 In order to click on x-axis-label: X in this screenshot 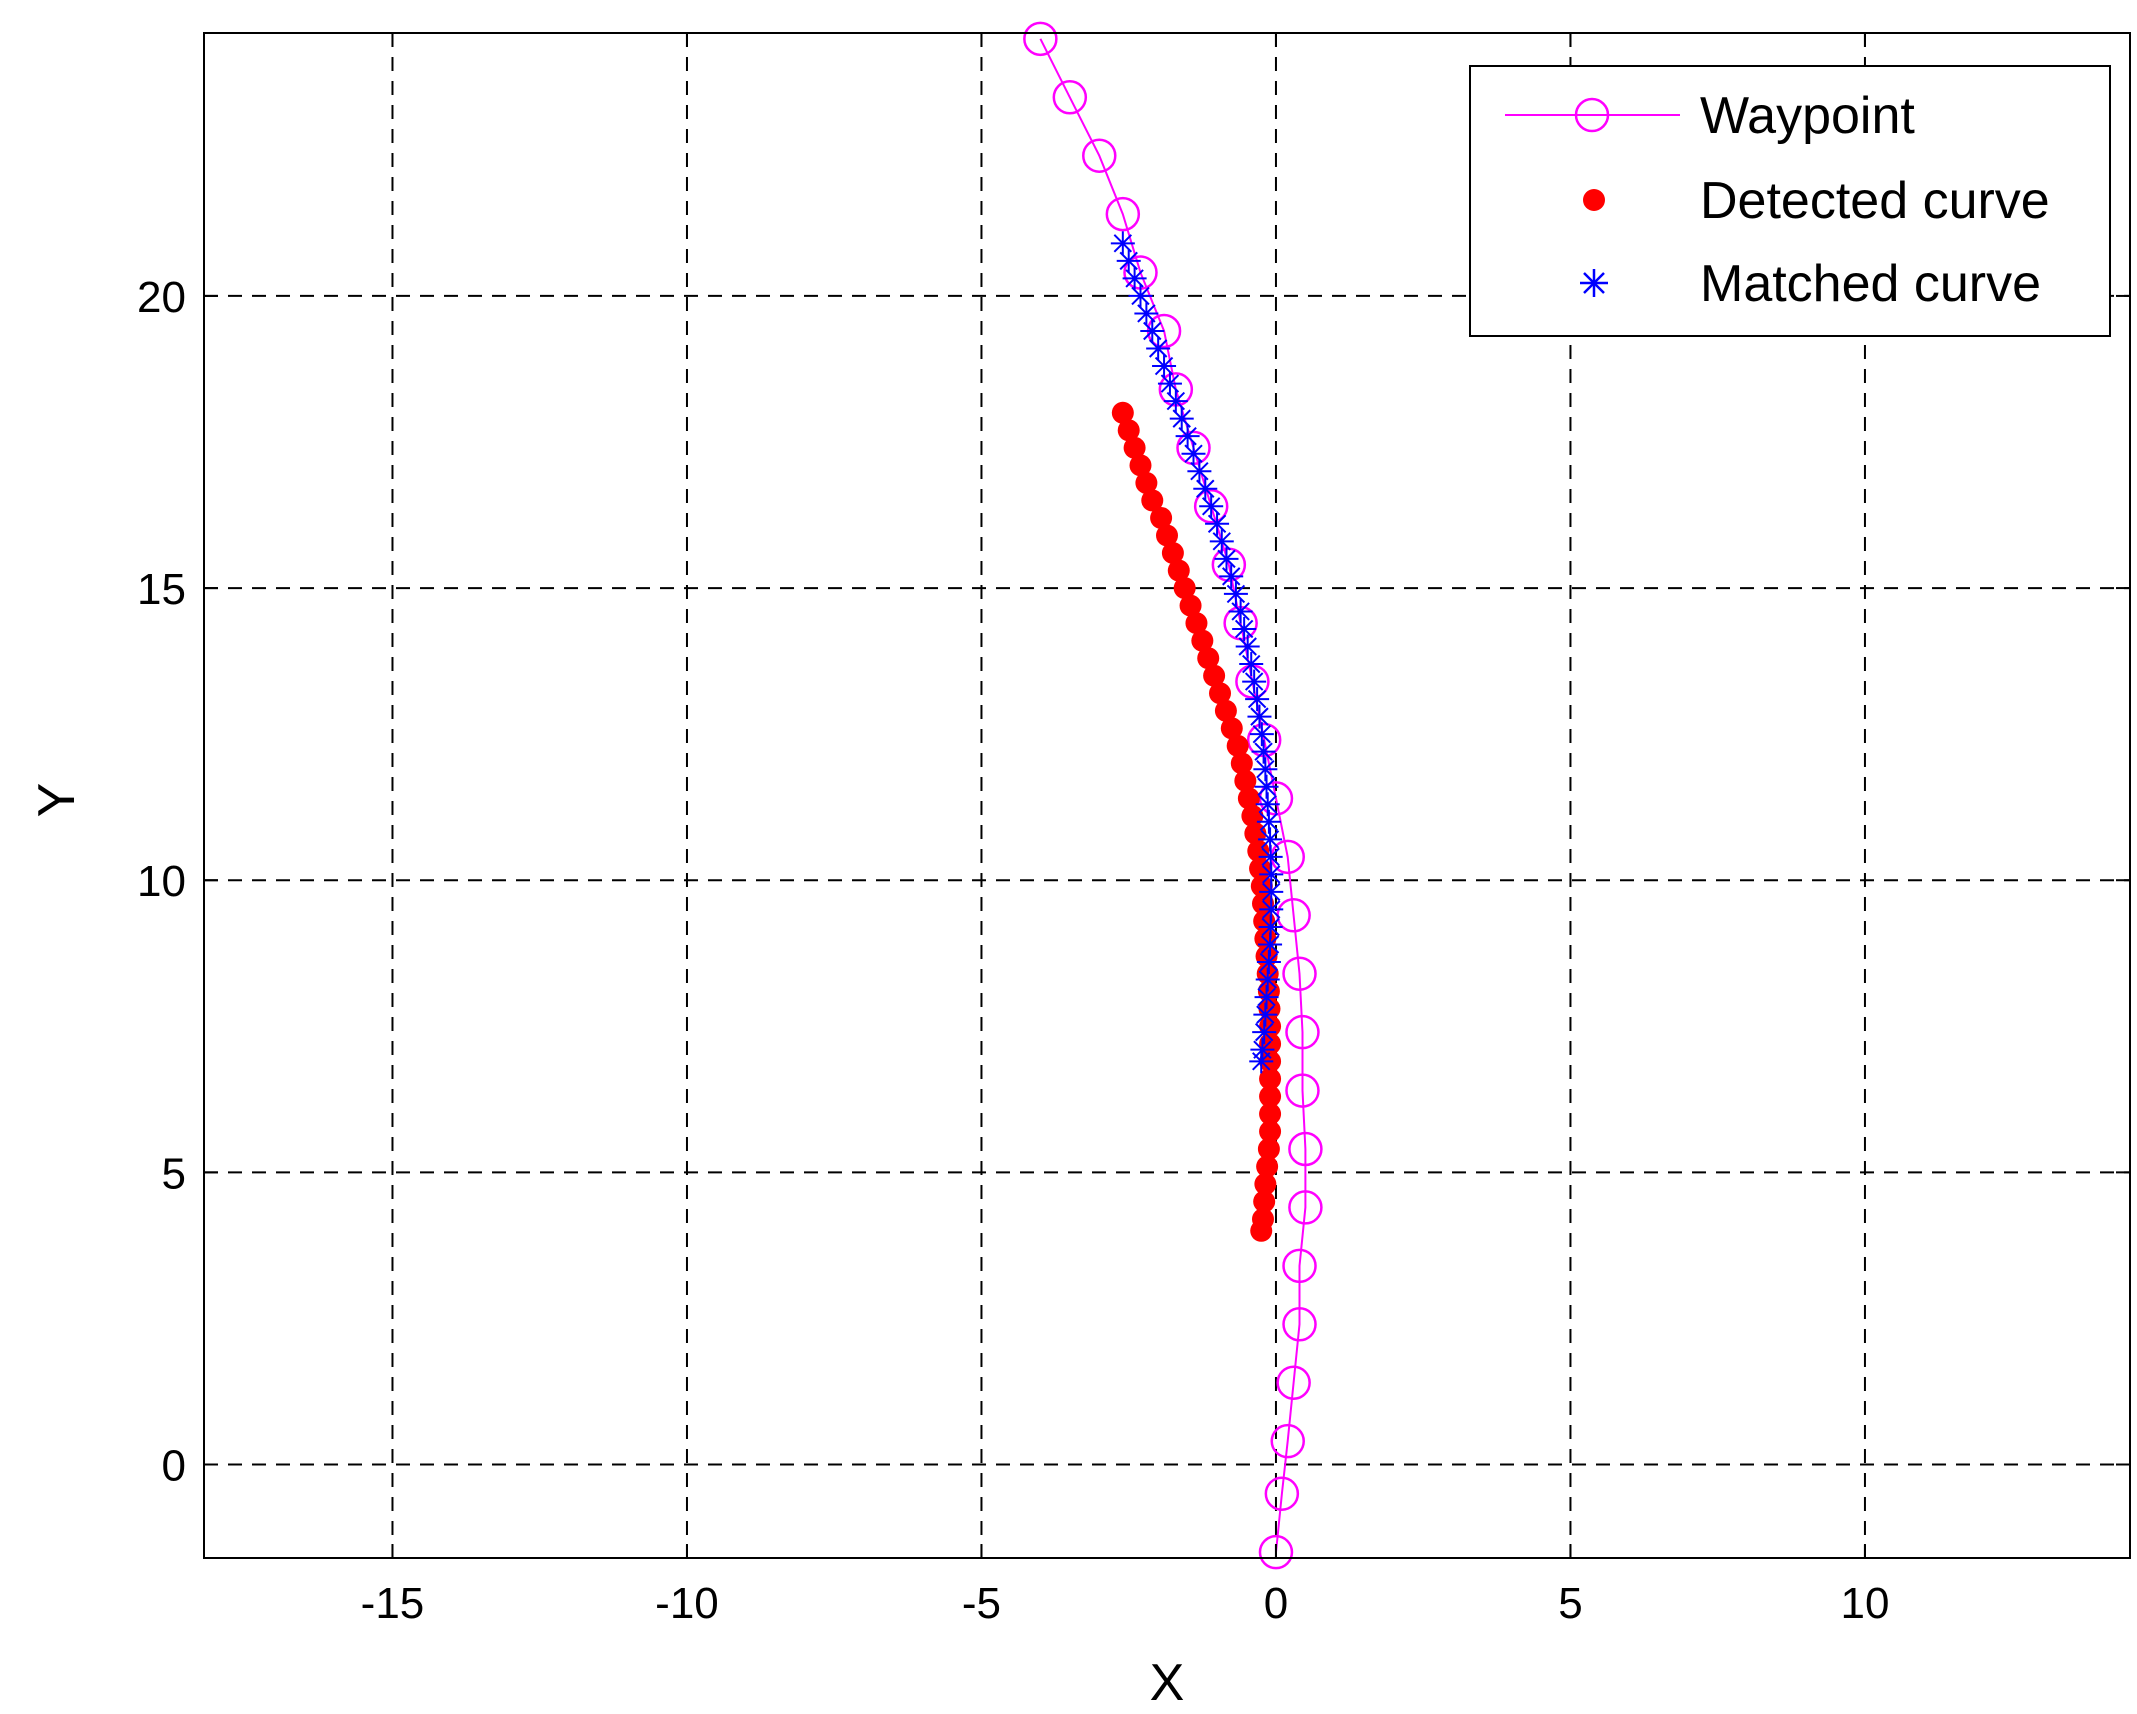, I will do `click(1167, 1683)`.